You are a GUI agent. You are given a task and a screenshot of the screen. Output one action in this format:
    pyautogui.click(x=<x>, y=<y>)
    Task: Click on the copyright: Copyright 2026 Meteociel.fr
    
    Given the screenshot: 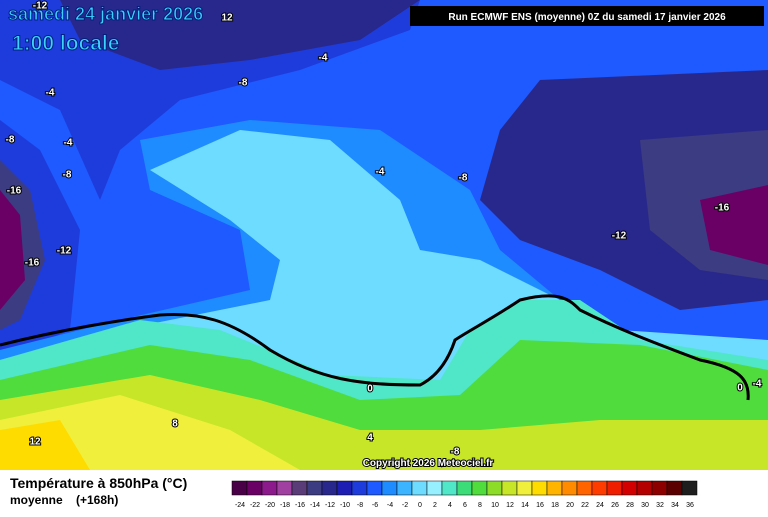 What is the action you would take?
    pyautogui.click(x=428, y=463)
    